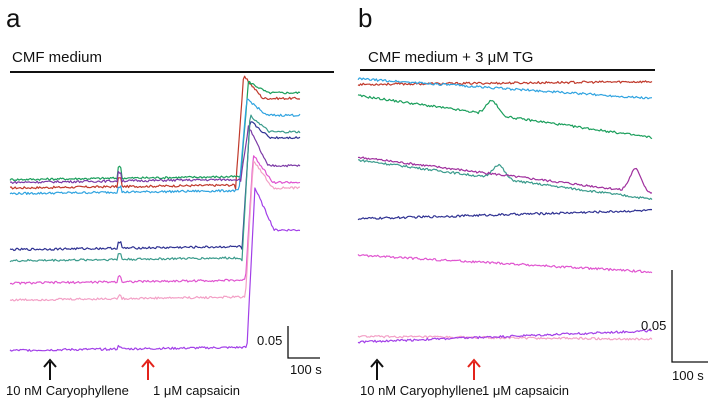  Describe the element at coordinates (303, 342) in the screenshot. I see `panel-a-scale-bar` at that location.